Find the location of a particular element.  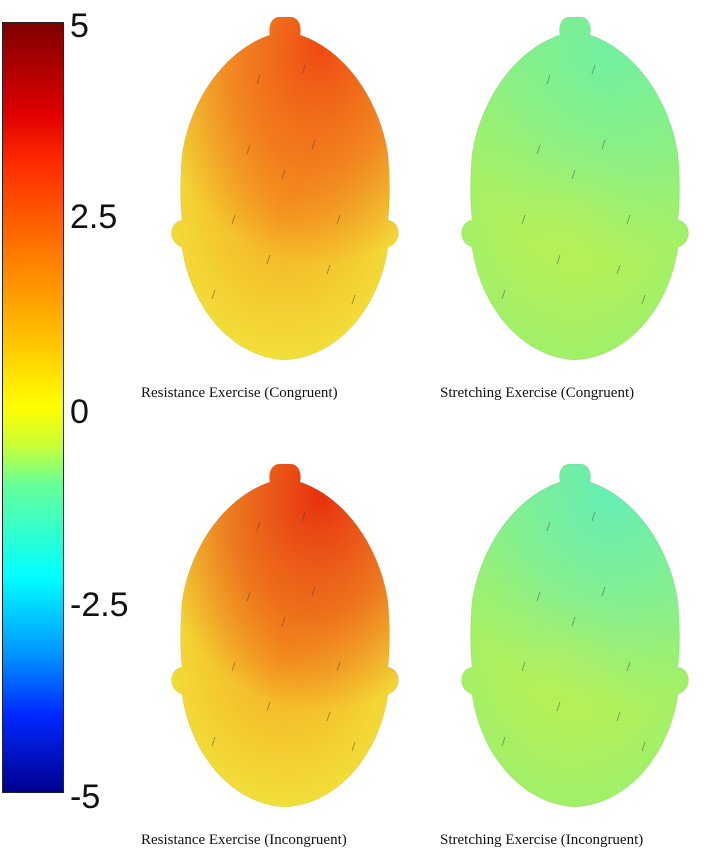

caption-stretching-incongruent: Stretching Exercise (Incongruent) is located at coordinates (542, 840).